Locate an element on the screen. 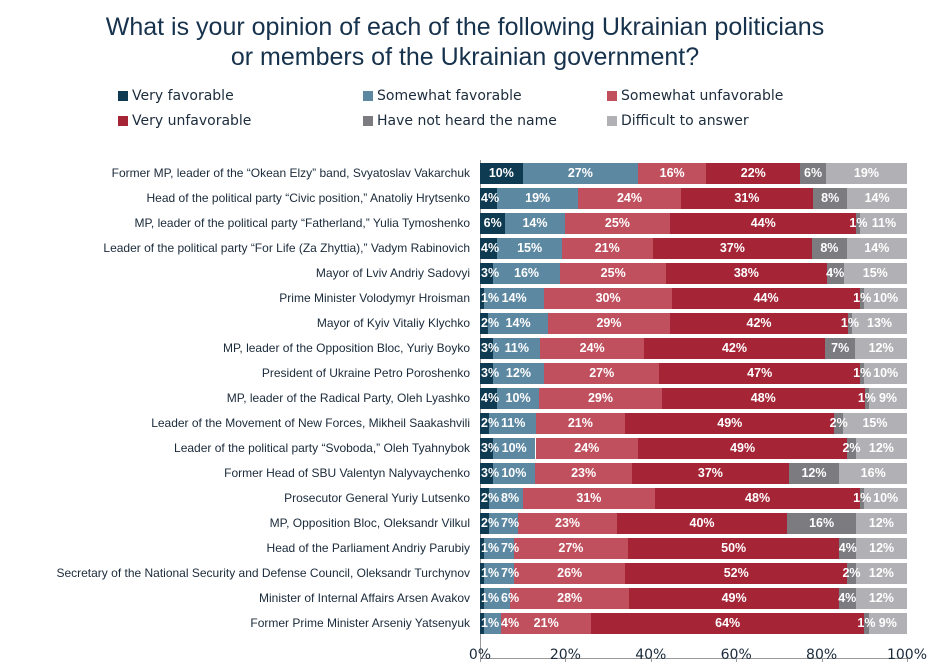 This screenshot has height=667, width=930. data-label: 40% is located at coordinates (702, 523).